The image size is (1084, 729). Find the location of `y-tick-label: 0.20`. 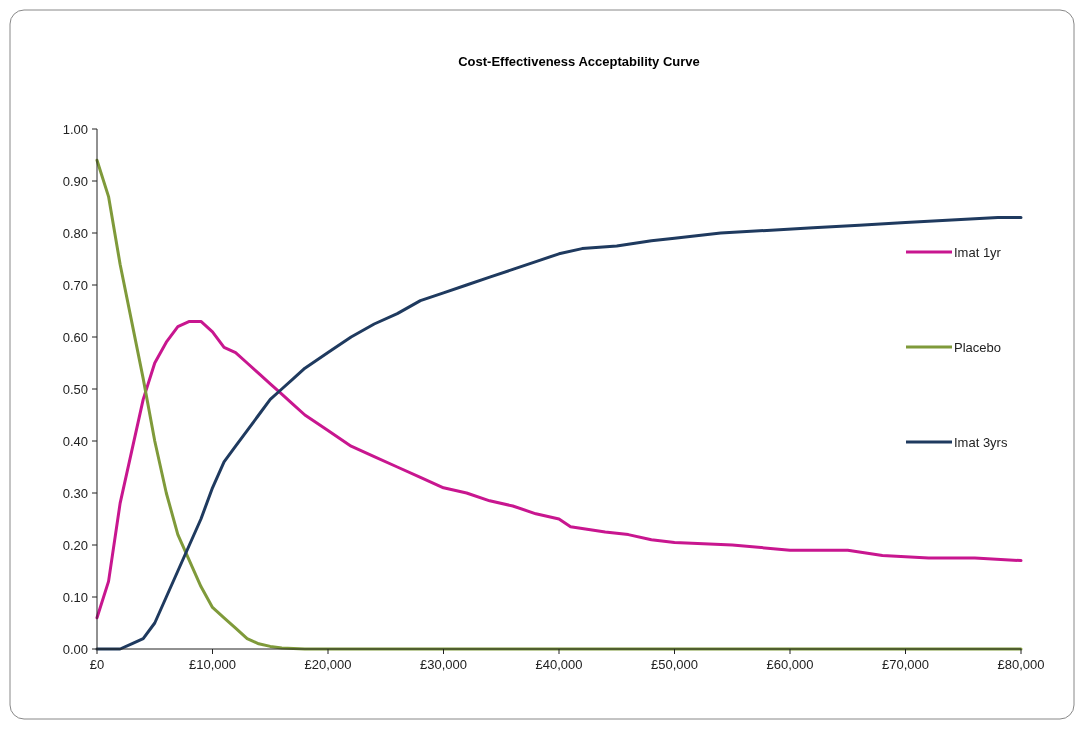

y-tick-label: 0.20 is located at coordinates (75, 545).